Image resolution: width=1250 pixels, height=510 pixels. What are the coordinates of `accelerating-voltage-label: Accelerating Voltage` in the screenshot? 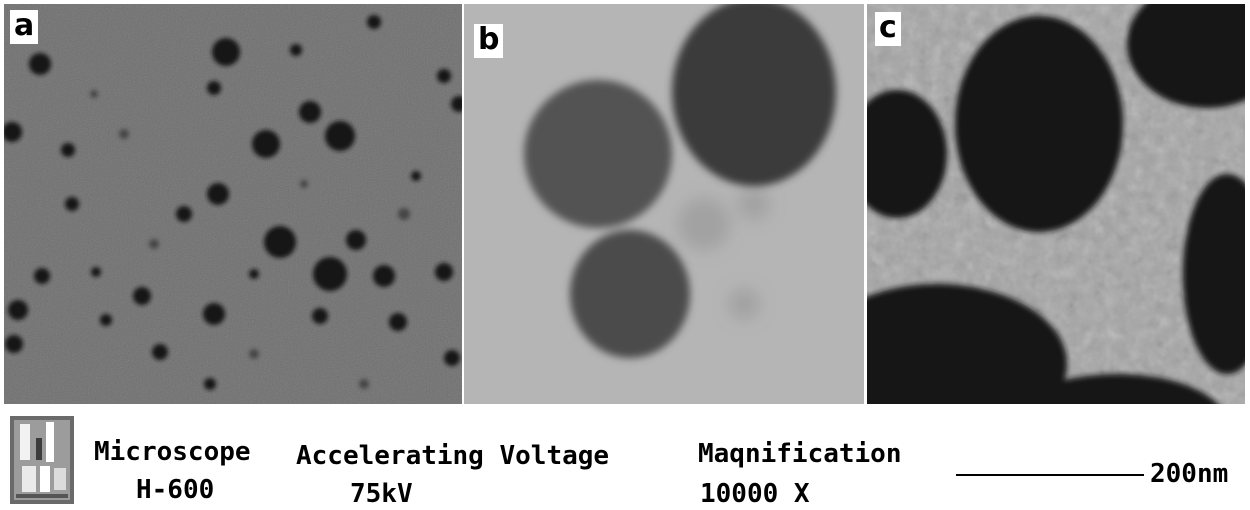 It's located at (453, 456).